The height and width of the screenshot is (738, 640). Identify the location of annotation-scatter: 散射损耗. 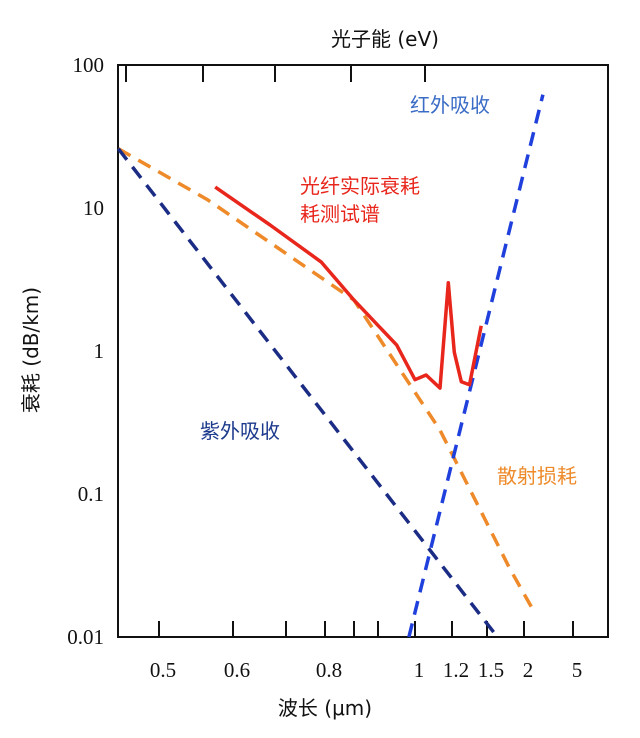
(537, 476).